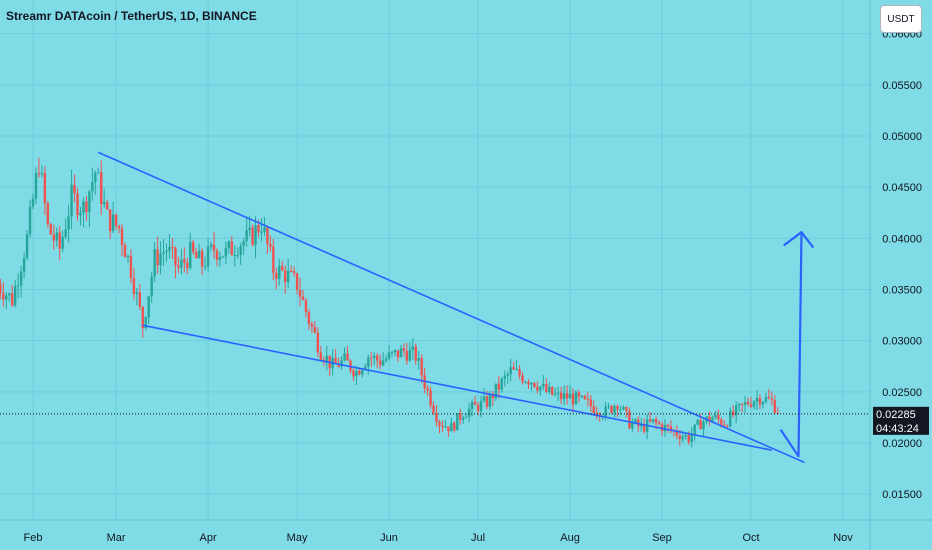  I want to click on x-tick-label: Oct, so click(750, 538).